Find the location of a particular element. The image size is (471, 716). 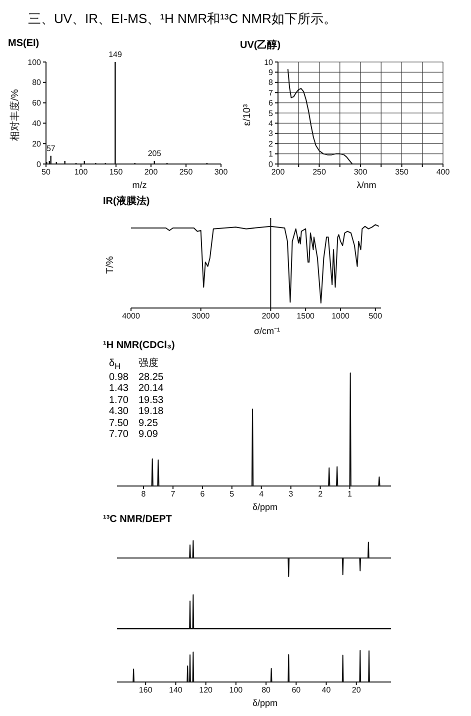

y-tick-label: 100 is located at coordinates (35, 62).